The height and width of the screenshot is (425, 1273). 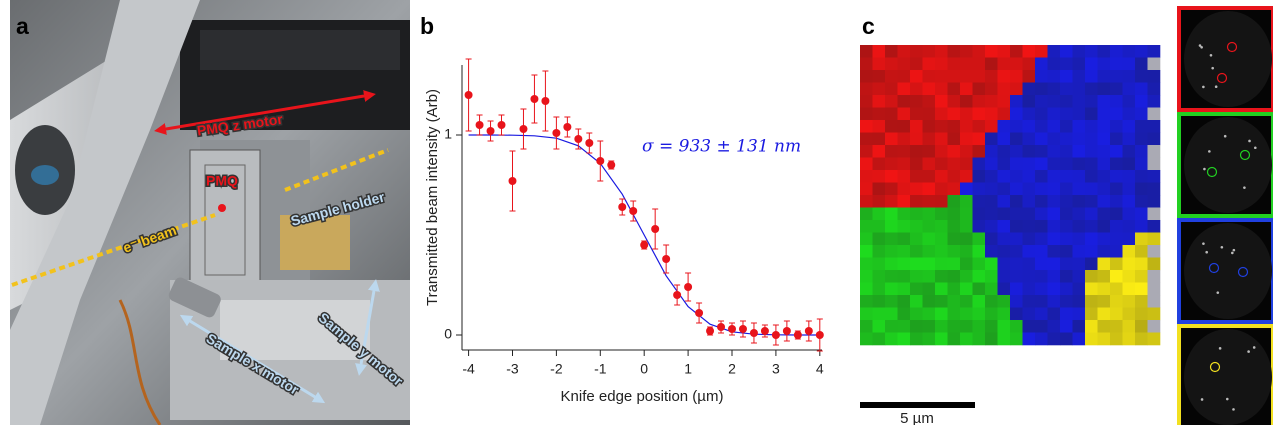 What do you see at coordinates (1232, 47) in the screenshot?
I see `spot-marker` at bounding box center [1232, 47].